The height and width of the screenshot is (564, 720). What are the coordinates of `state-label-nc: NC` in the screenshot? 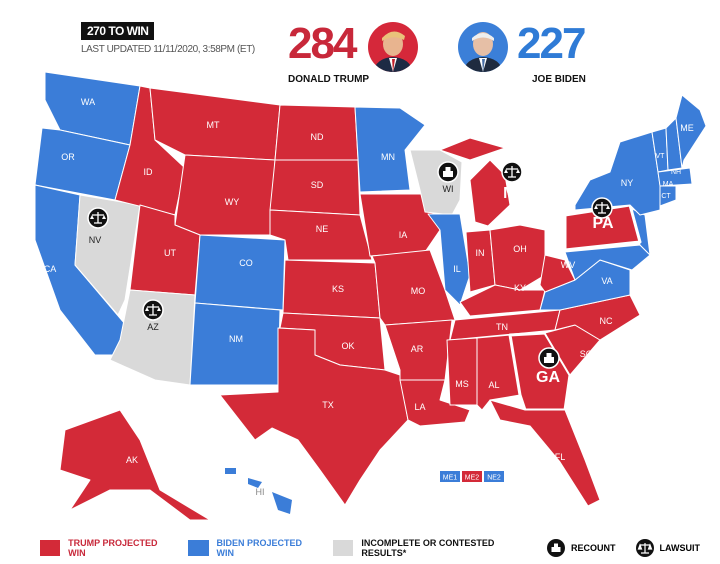 It's located at (606, 321).